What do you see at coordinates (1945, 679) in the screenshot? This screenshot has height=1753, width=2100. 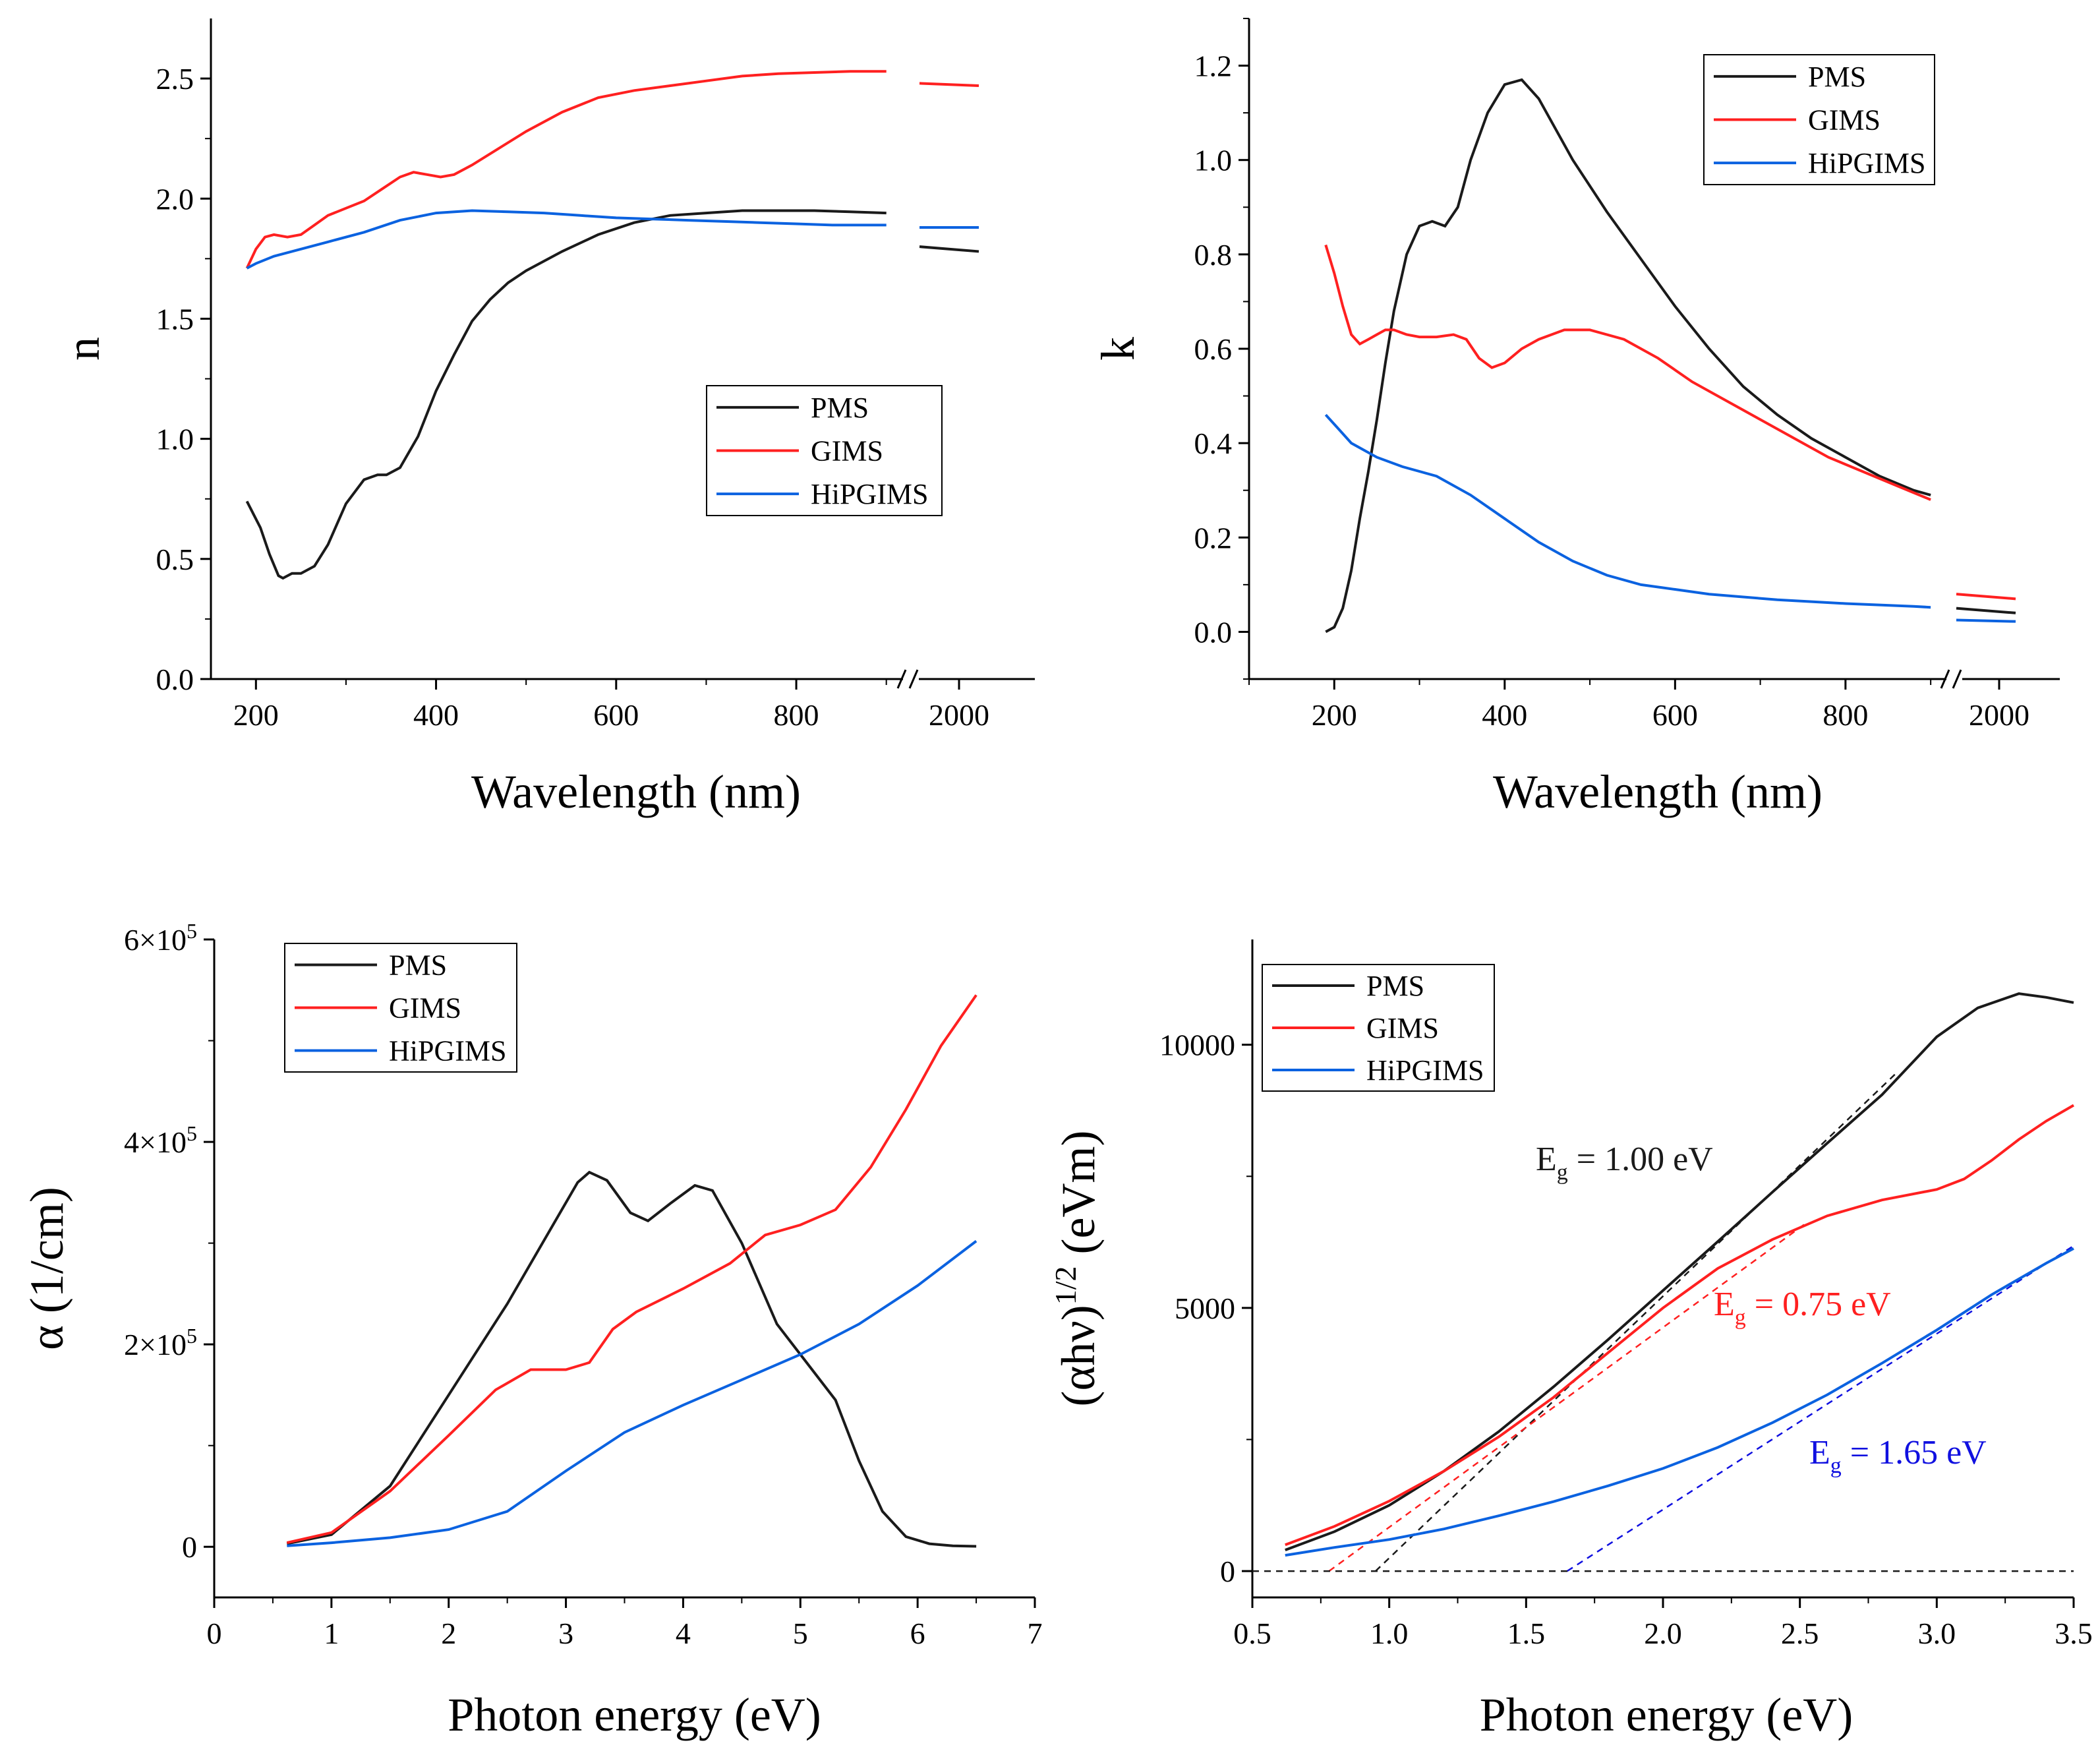 I see `axis-break-mark` at bounding box center [1945, 679].